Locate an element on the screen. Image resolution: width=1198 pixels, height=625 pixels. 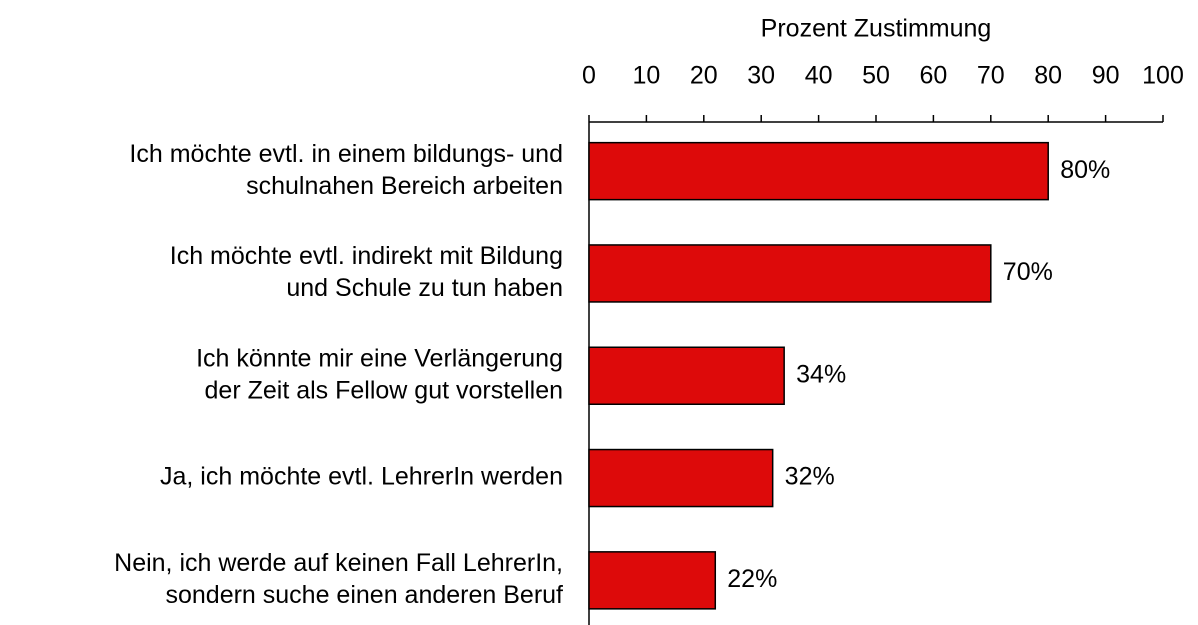
category-label: und Schule zu tun haben is located at coordinates (424, 288).